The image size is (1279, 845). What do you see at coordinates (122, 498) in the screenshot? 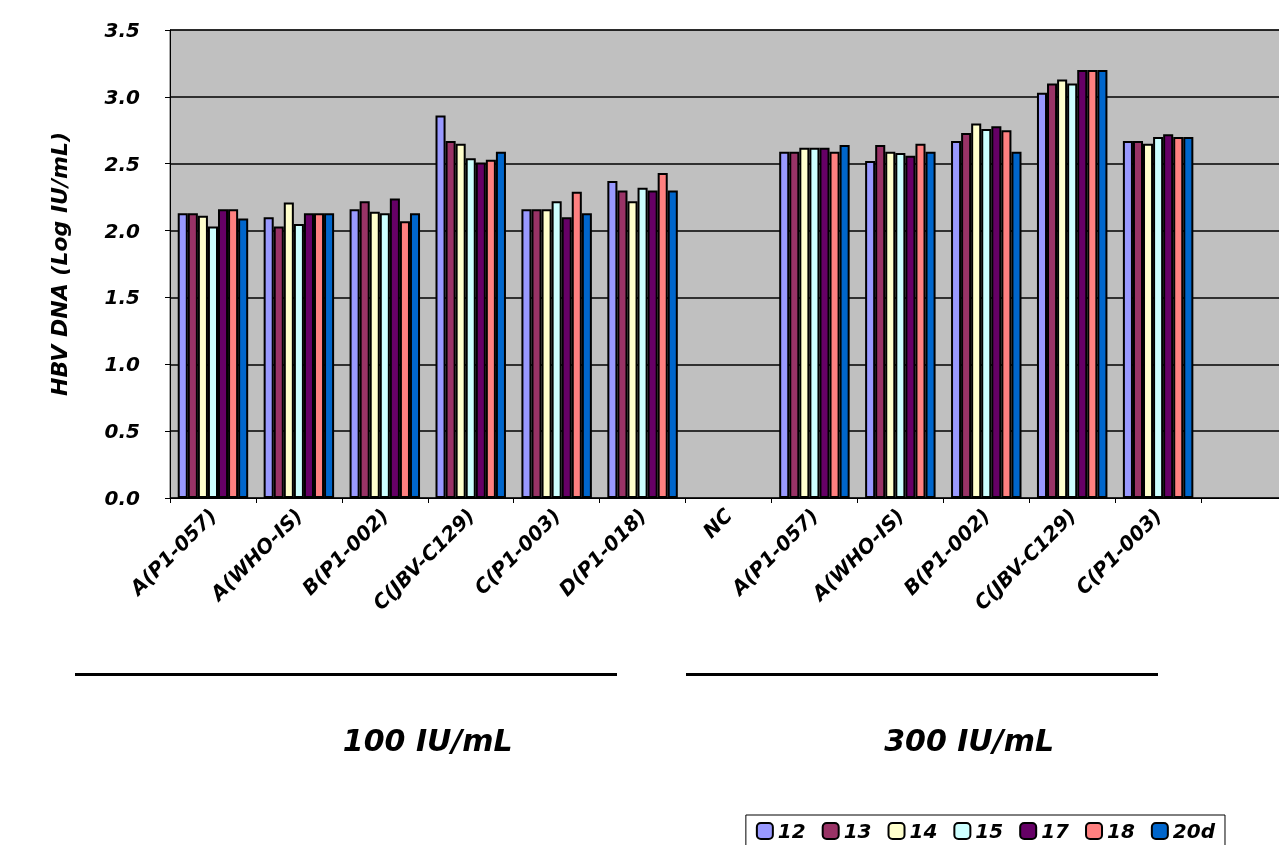
I see `y-tick-label: 0.0` at bounding box center [122, 498].